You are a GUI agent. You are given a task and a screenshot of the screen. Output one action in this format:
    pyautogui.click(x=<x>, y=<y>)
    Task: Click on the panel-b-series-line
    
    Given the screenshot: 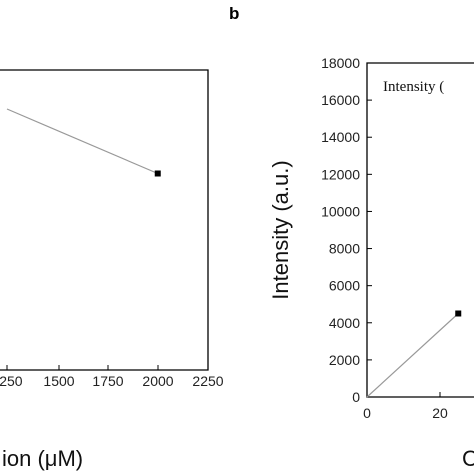 What is the action you would take?
    pyautogui.click(x=412, y=355)
    